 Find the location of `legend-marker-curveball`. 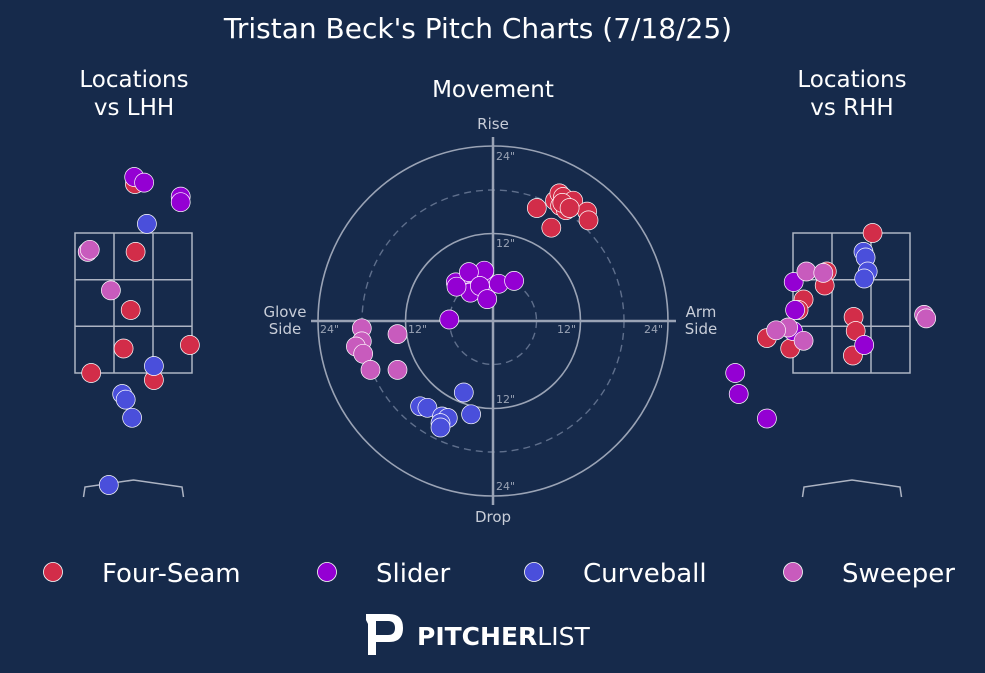

legend-marker-curveball is located at coordinates (534, 572).